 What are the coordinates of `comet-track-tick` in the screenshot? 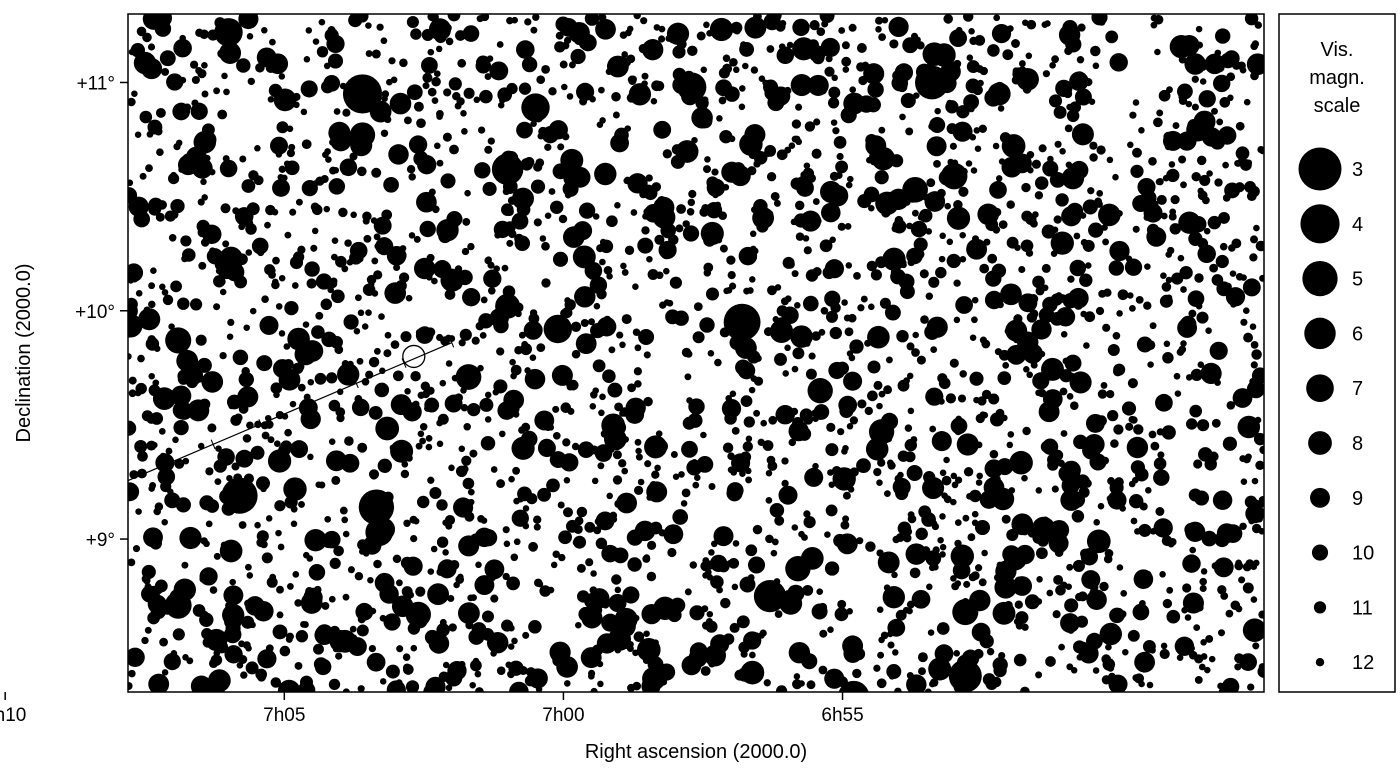 It's located at (356, 383).